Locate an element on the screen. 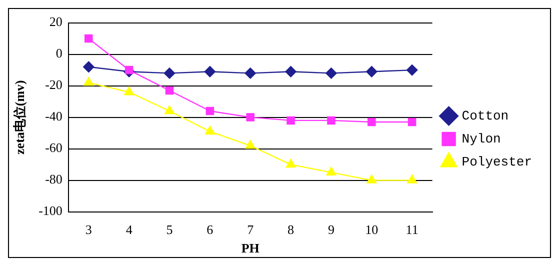  y-tick-label: -20 is located at coordinates (53, 84).